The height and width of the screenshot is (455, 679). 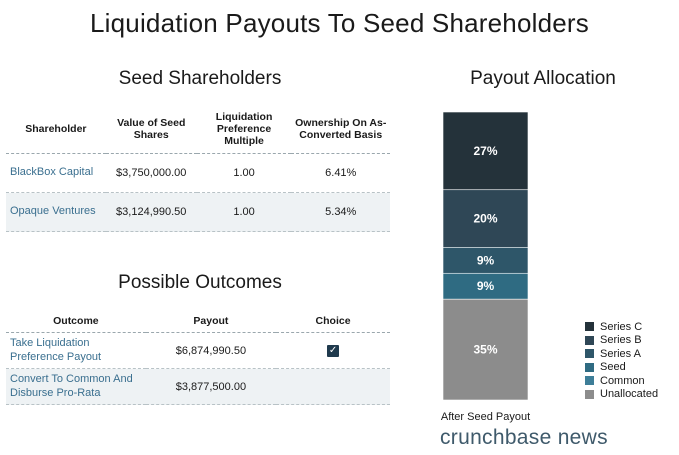 I want to click on legend-item: Seed, so click(x=621, y=368).